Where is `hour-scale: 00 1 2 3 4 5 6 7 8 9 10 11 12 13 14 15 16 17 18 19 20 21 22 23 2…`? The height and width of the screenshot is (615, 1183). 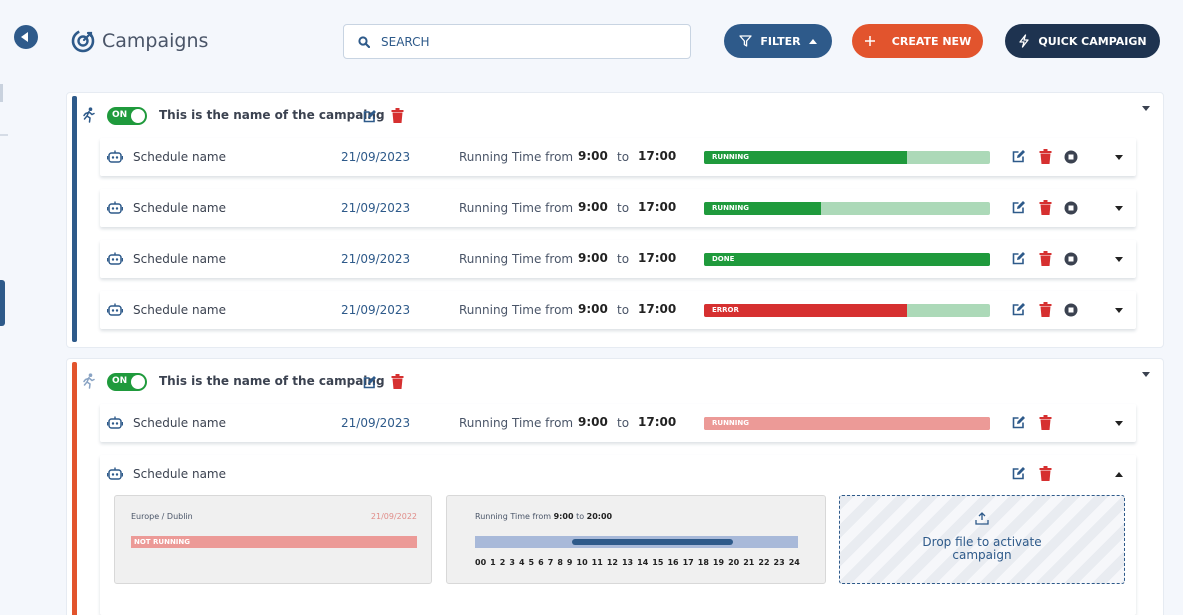 hour-scale: 00 1 2 3 4 5 6 7 8 9 10 11 12 13 14 15 16 17 18 19 20 21 22 23 2… is located at coordinates (637, 562).